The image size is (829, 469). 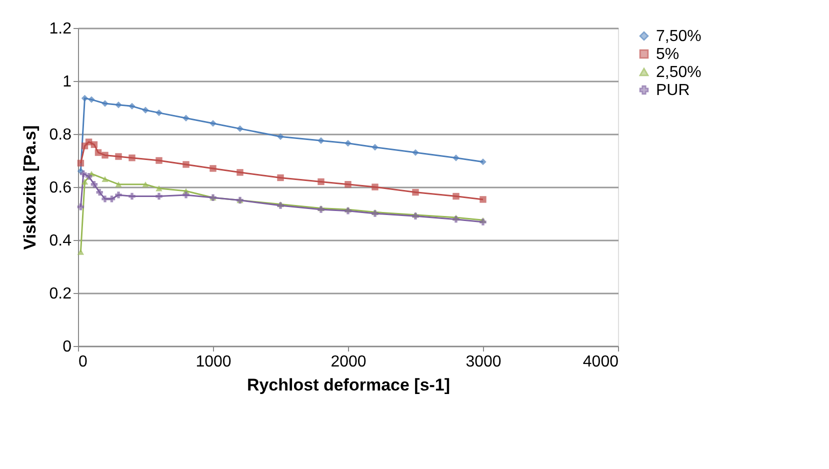 What do you see at coordinates (60, 29) in the screenshot?
I see `y-tick-label: 1.2` at bounding box center [60, 29].